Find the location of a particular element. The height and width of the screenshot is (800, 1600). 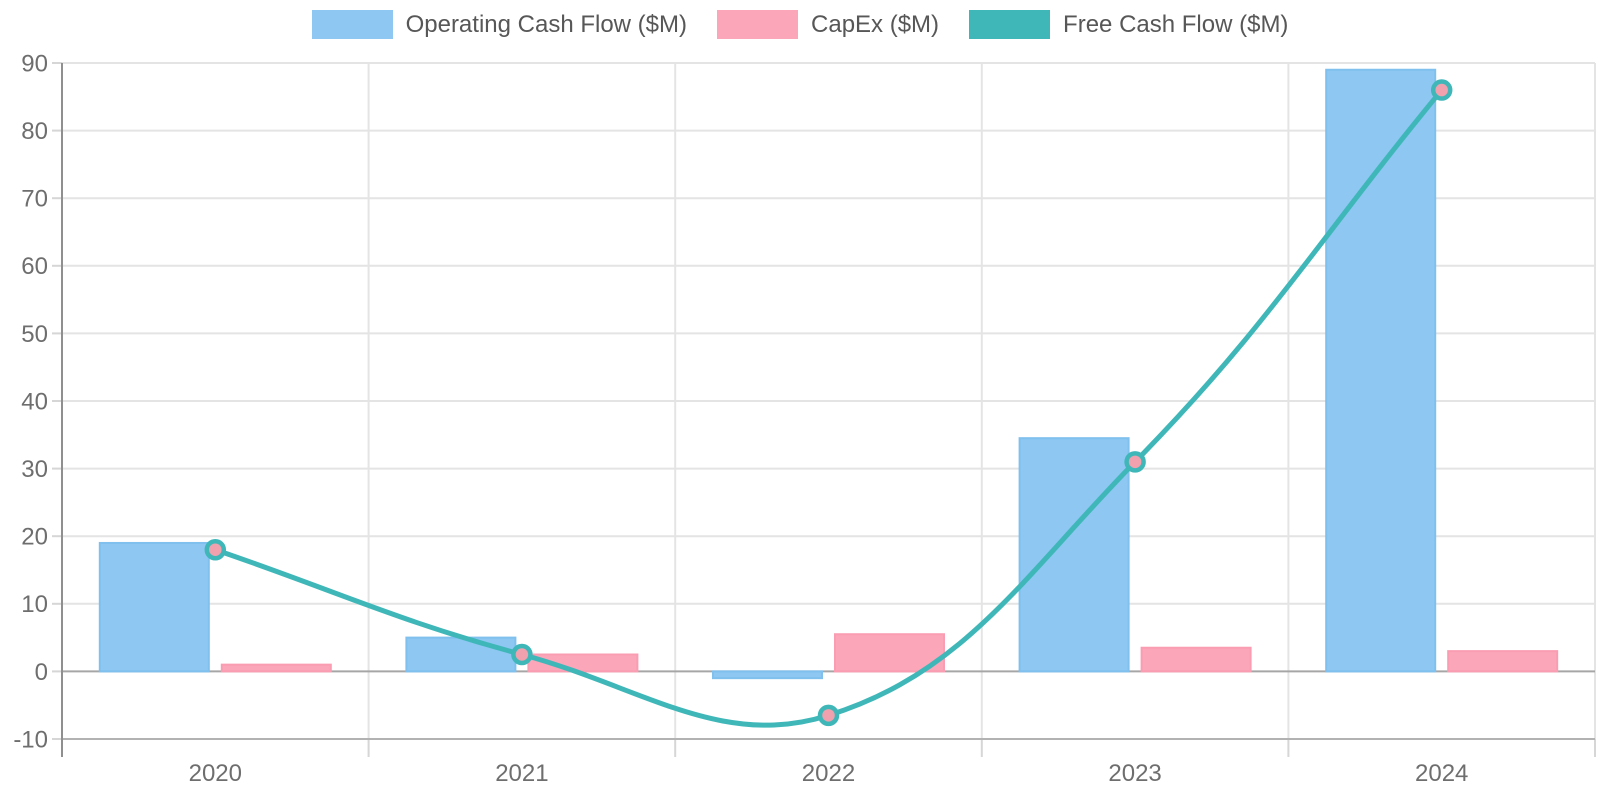

x-tick-label: 2024 is located at coordinates (1441, 773).